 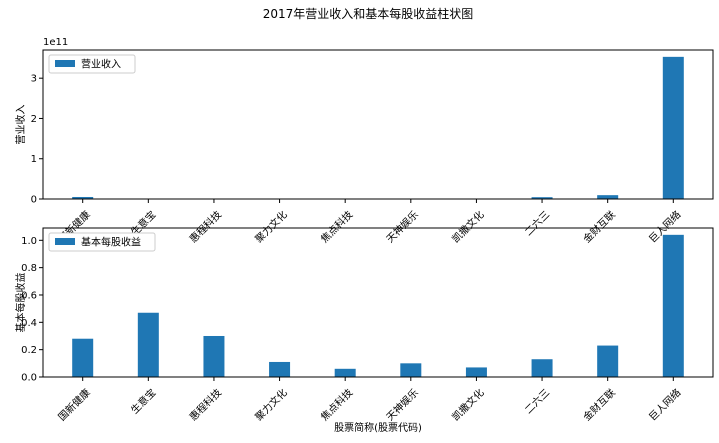 What do you see at coordinates (148, 345) in the screenshot?
I see `bar-基本每股收益-生意宝` at bounding box center [148, 345].